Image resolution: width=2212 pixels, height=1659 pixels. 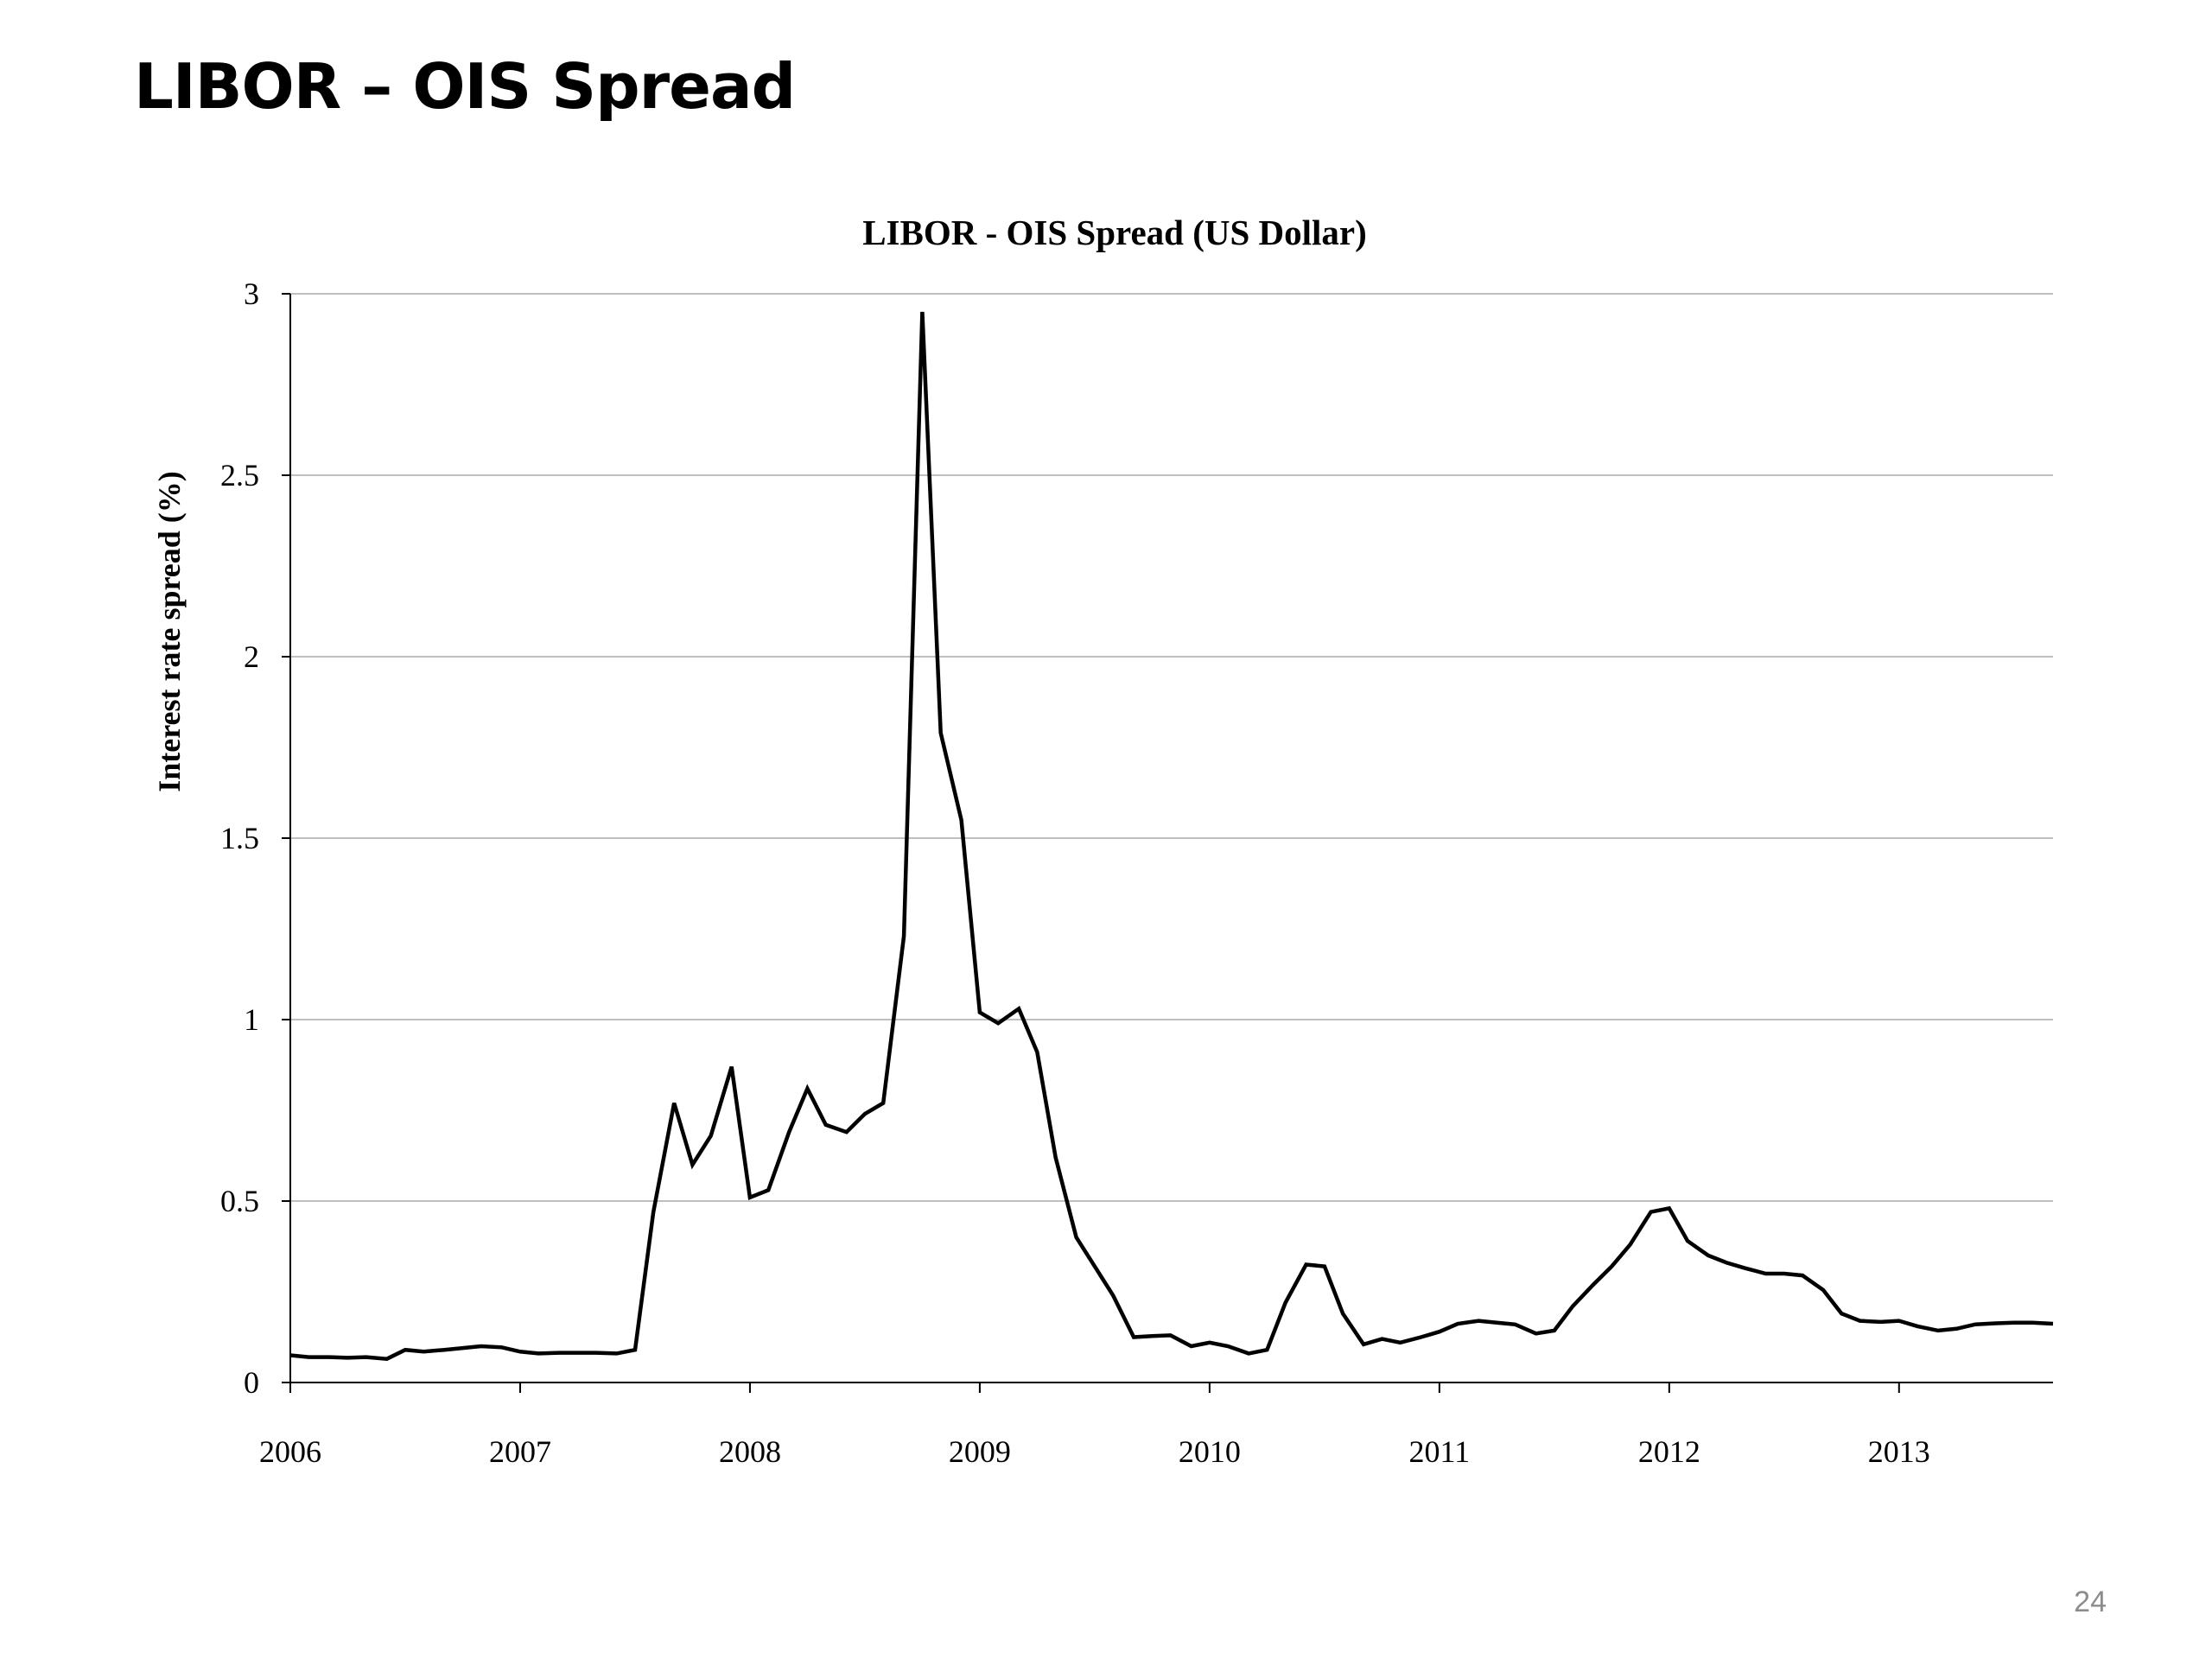 I want to click on slide-title: LIBOR – OIS Spread, so click(x=465, y=86).